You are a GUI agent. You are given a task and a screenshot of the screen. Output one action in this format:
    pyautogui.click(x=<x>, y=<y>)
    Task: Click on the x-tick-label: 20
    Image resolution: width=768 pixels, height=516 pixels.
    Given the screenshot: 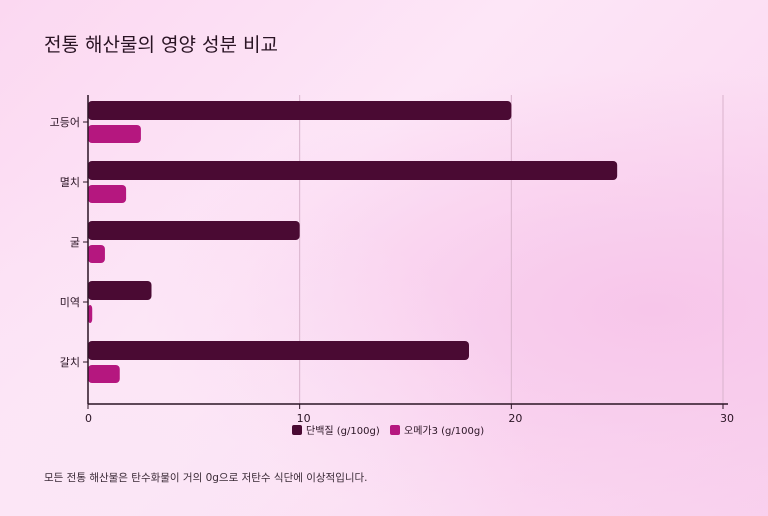 What is the action you would take?
    pyautogui.click(x=515, y=418)
    